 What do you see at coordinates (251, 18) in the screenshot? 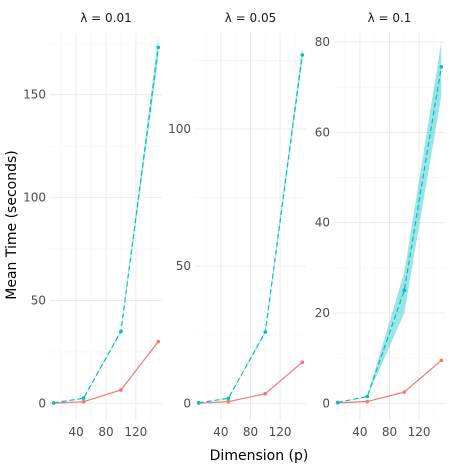
I see `panel-title: λ = 0.05` at bounding box center [251, 18].